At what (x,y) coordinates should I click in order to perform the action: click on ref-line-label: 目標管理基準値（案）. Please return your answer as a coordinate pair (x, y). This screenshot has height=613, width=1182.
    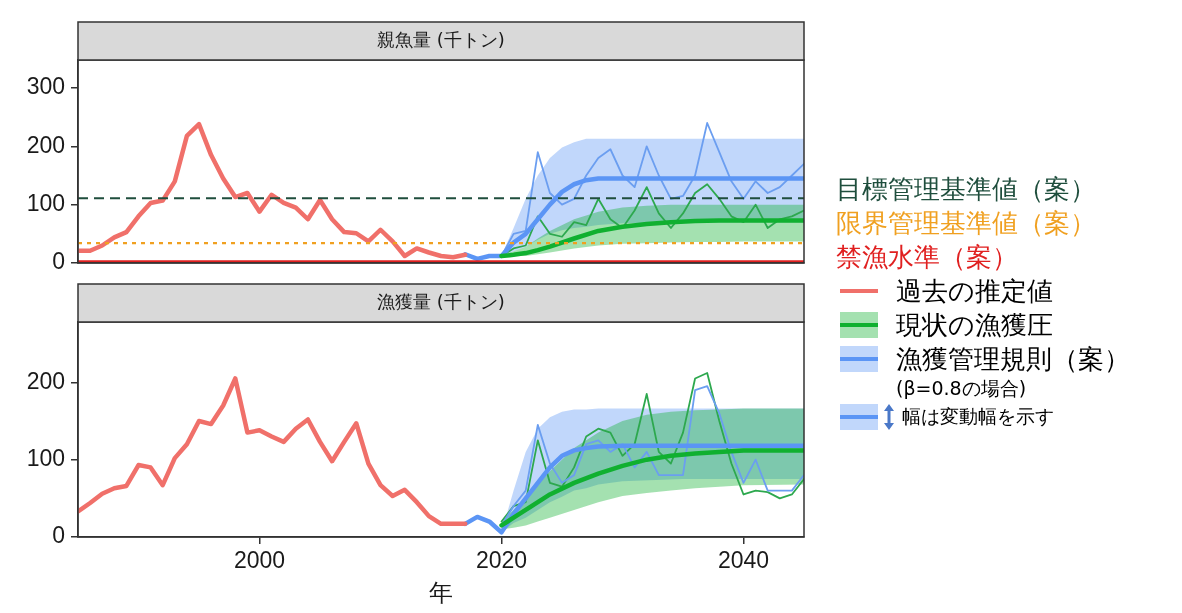
    Looking at the image, I should click on (966, 189).